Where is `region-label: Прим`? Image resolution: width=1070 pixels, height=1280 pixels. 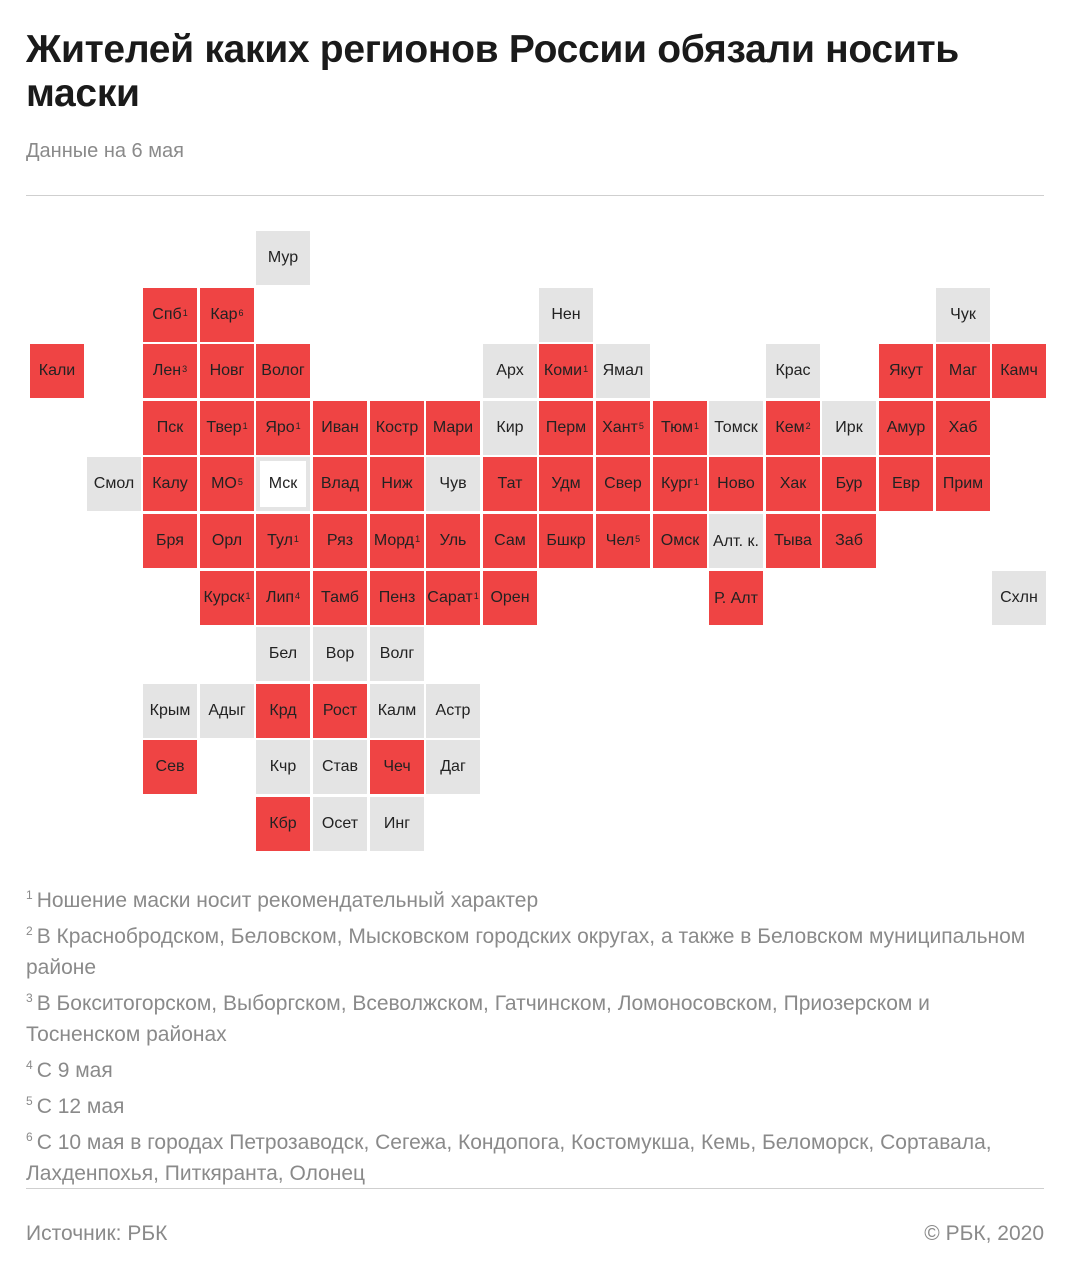 region-label: Прим is located at coordinates (963, 483).